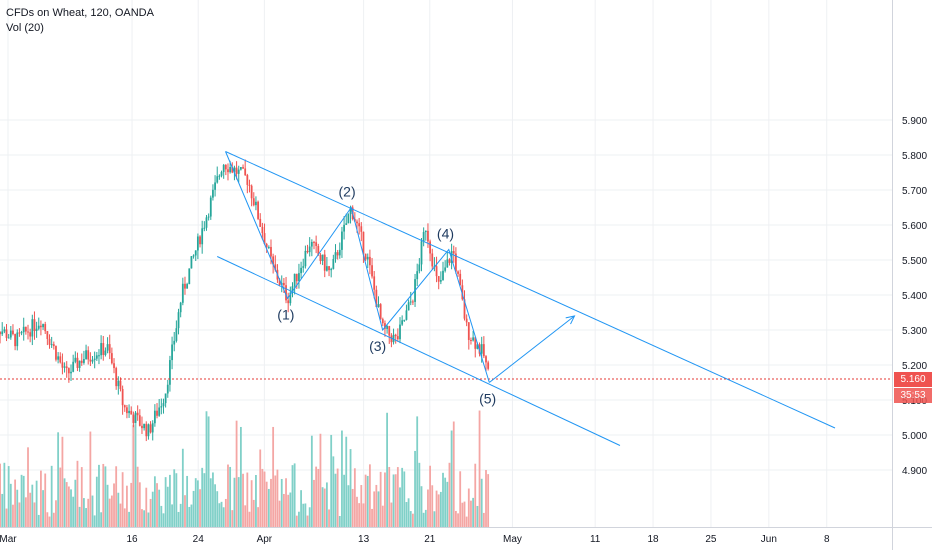 This screenshot has height=555, width=932. I want to click on x-tick-label: 25, so click(711, 539).